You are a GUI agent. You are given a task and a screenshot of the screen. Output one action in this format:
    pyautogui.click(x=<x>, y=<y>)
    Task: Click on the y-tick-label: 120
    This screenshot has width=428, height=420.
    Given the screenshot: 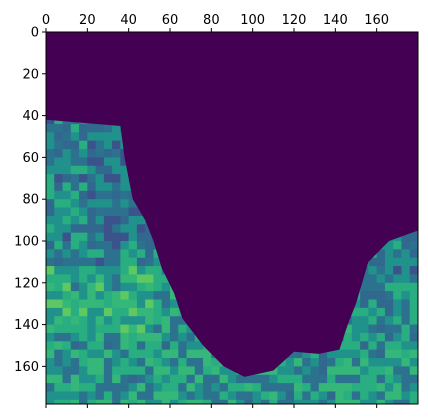 What is the action you would take?
    pyautogui.click(x=26, y=283)
    